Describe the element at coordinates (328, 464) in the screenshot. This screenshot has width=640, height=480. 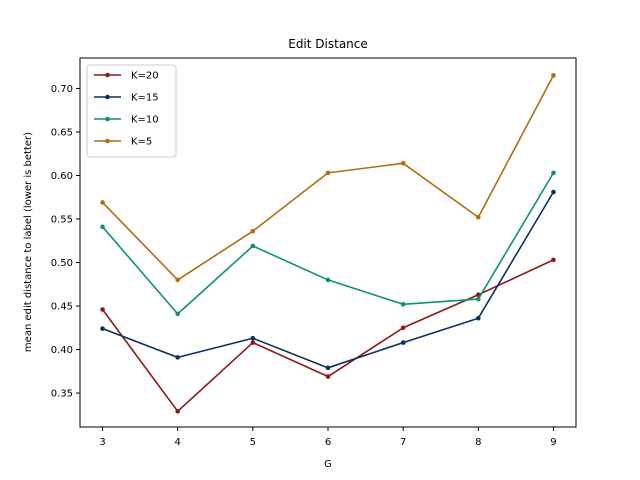
I see `x-axis-label: G` at that location.